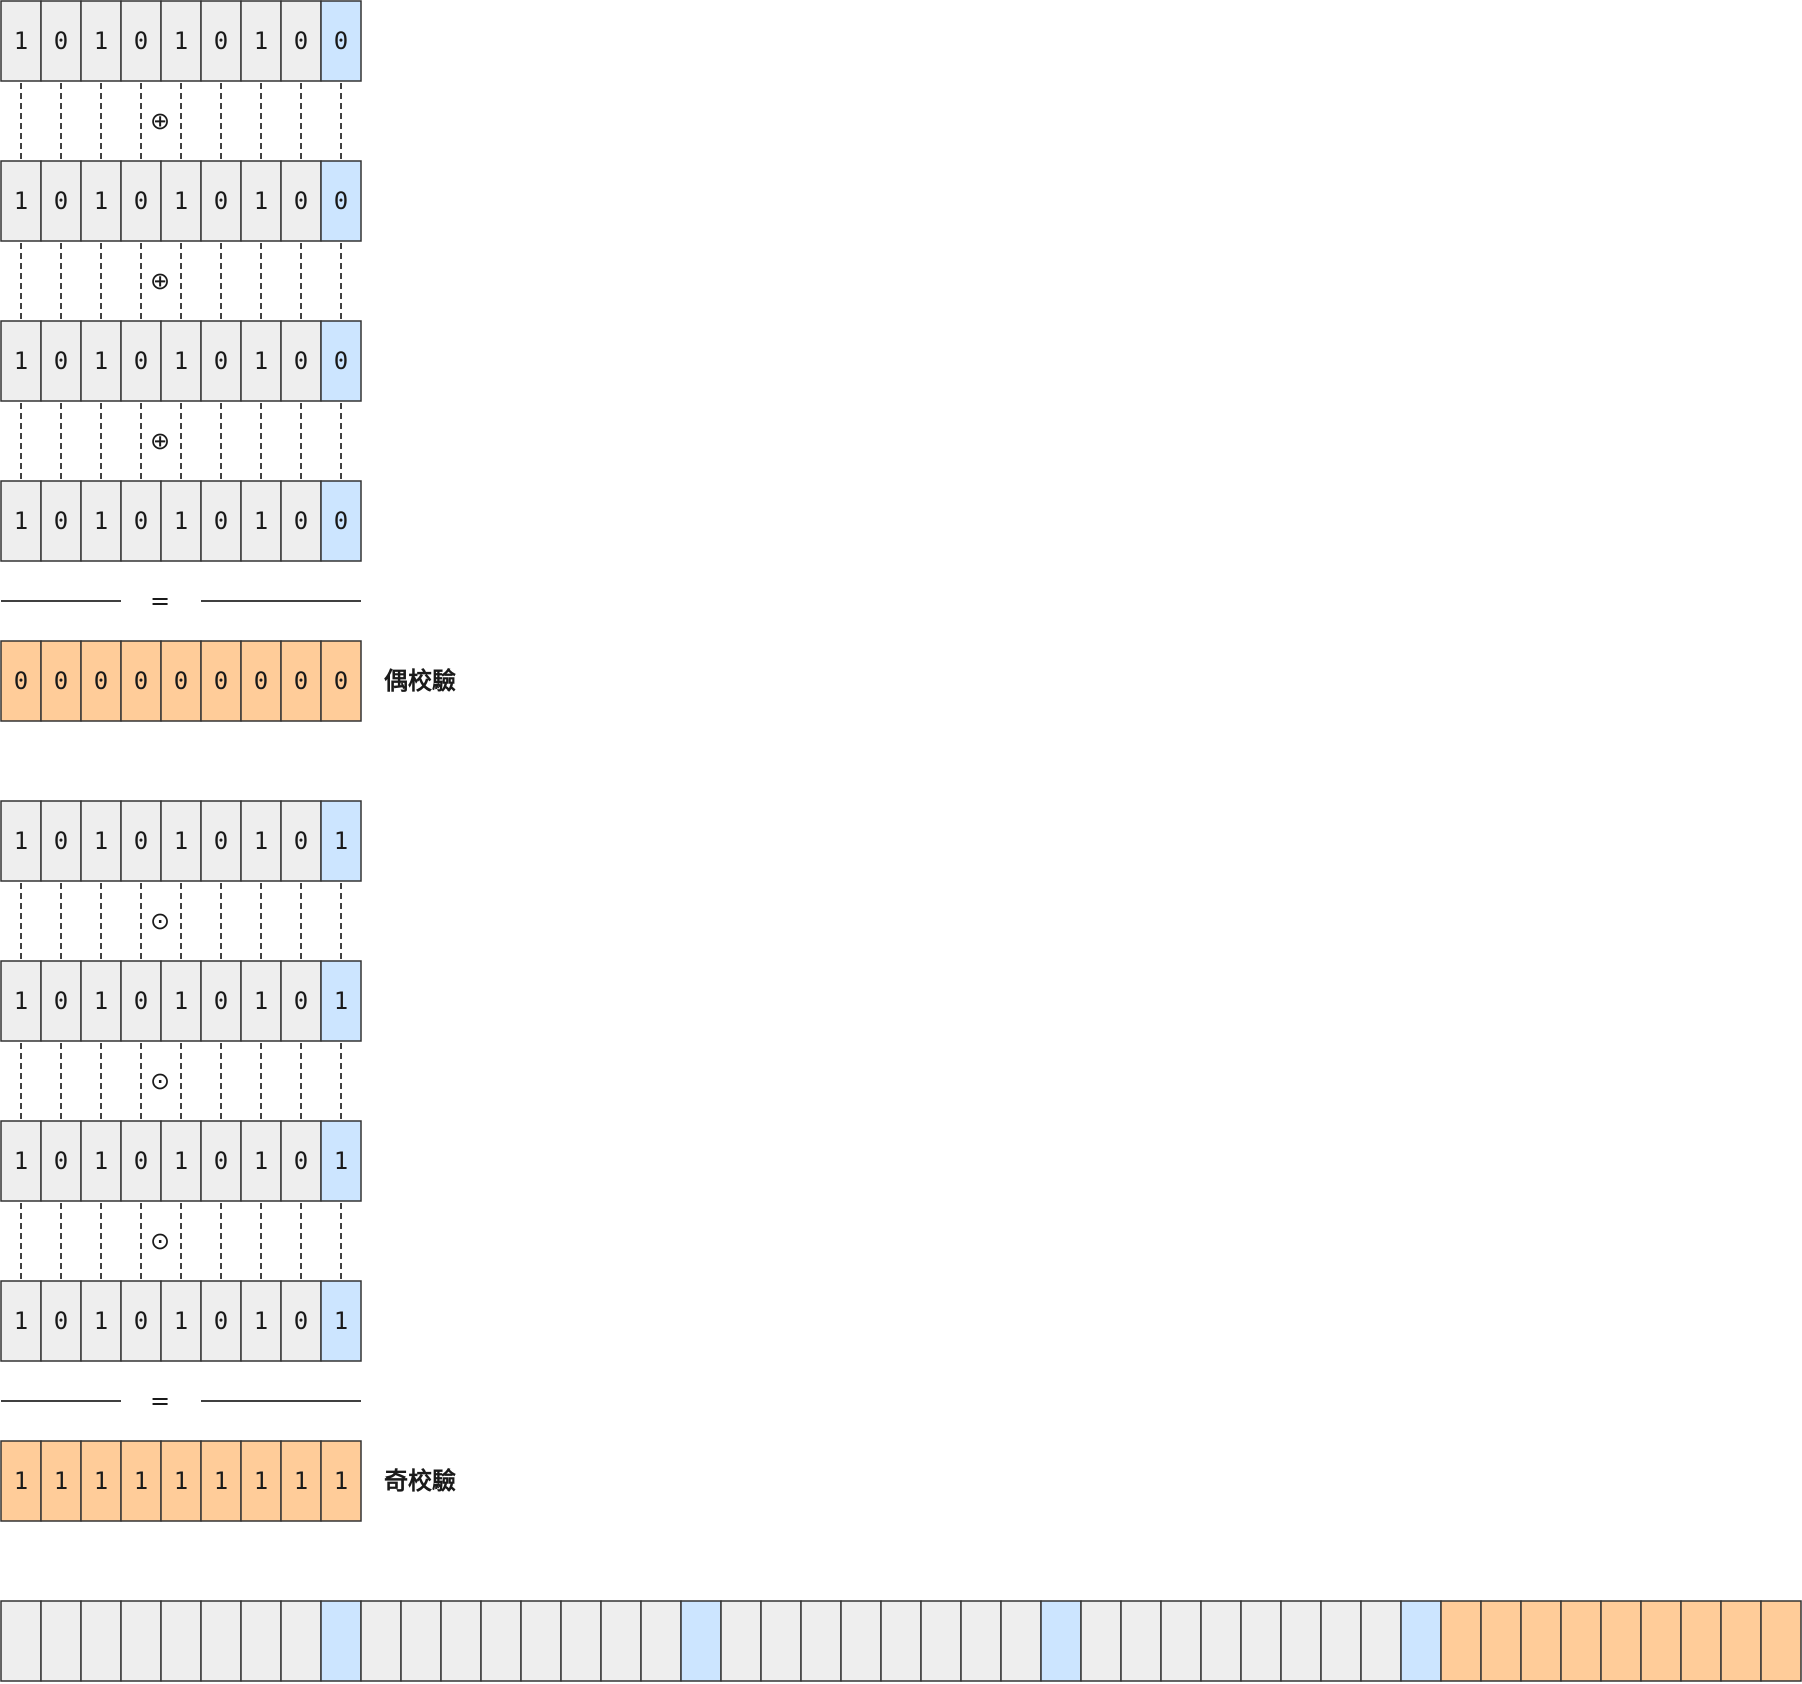  Describe the element at coordinates (901, 1641) in the screenshot. I see `combined-bit-strip` at that location.